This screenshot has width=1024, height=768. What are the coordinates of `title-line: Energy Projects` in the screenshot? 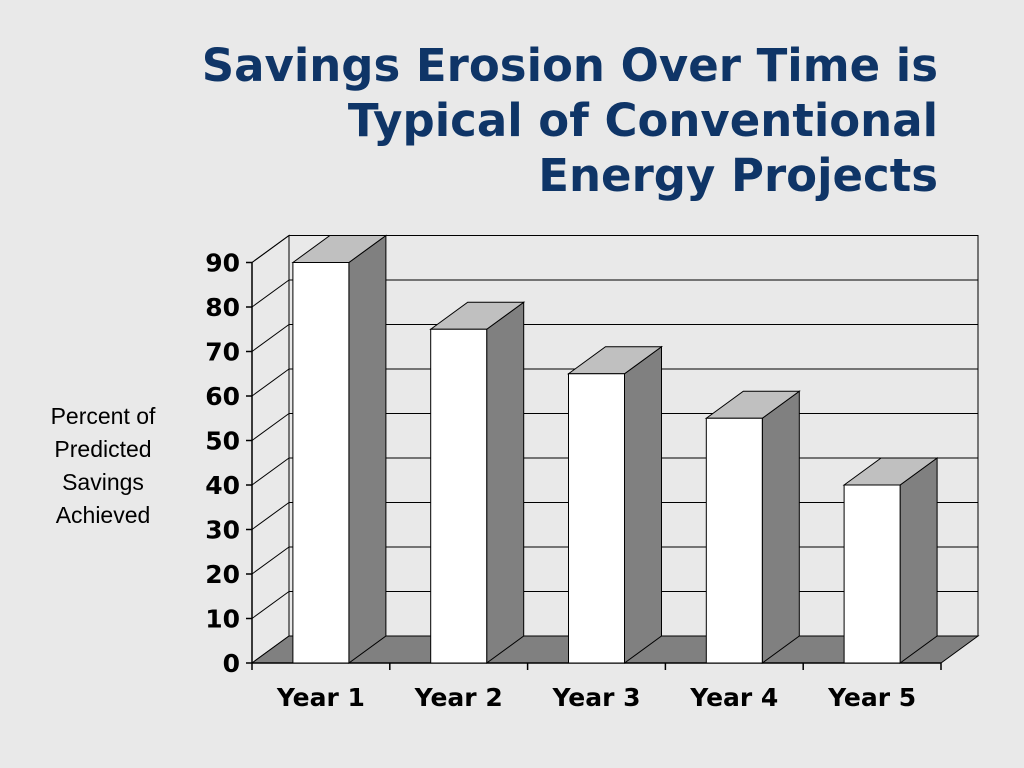 It's located at (738, 175).